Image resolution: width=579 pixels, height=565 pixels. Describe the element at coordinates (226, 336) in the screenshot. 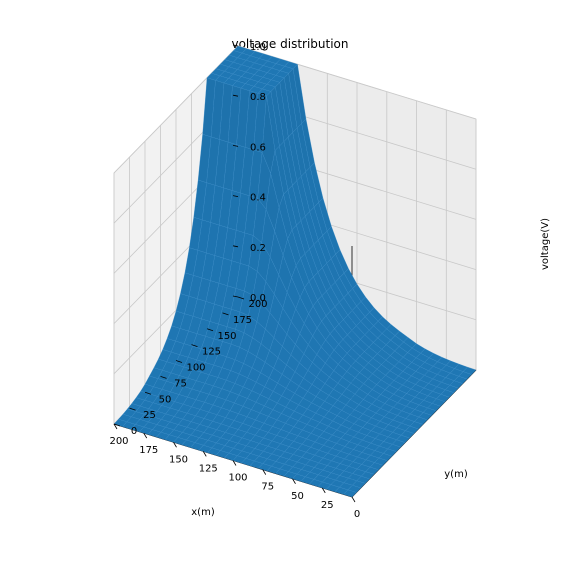

I see `y-tick-label: 150` at that location.